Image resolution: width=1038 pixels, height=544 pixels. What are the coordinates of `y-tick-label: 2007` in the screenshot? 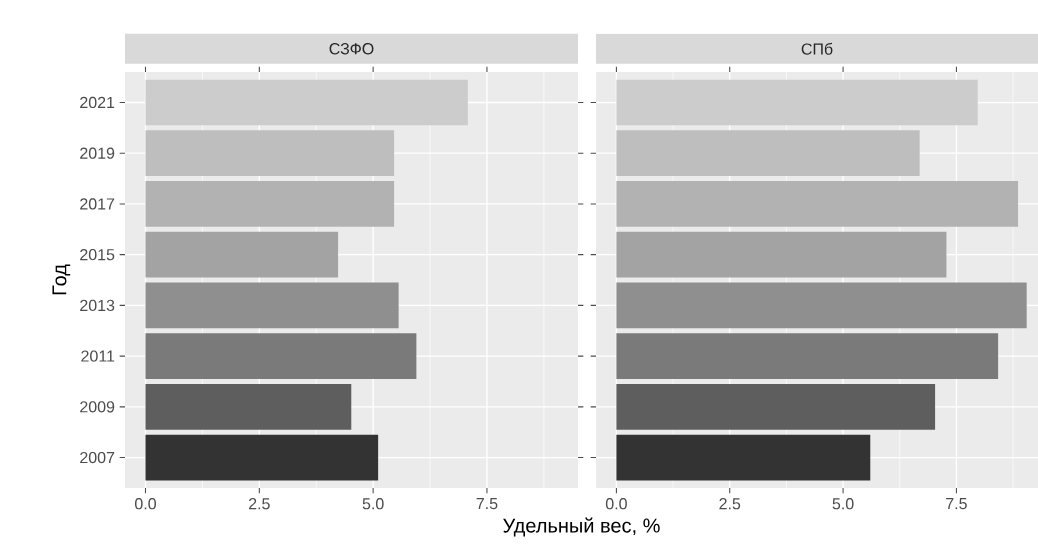 It's located at (97, 457).